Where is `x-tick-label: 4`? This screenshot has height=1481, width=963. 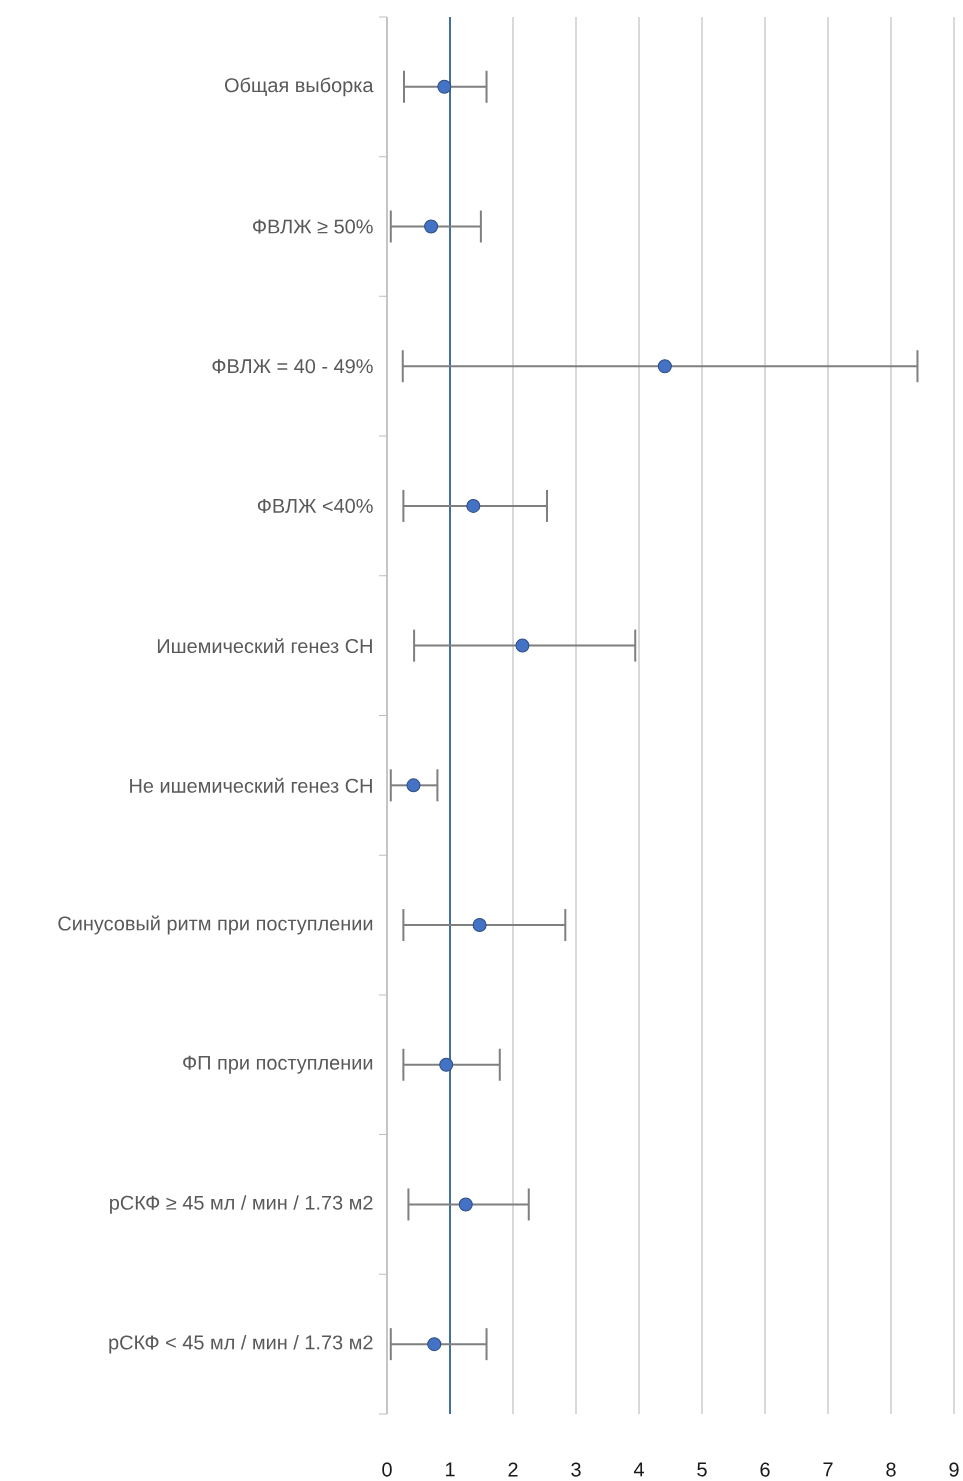
x-tick-label: 4 is located at coordinates (638, 1469).